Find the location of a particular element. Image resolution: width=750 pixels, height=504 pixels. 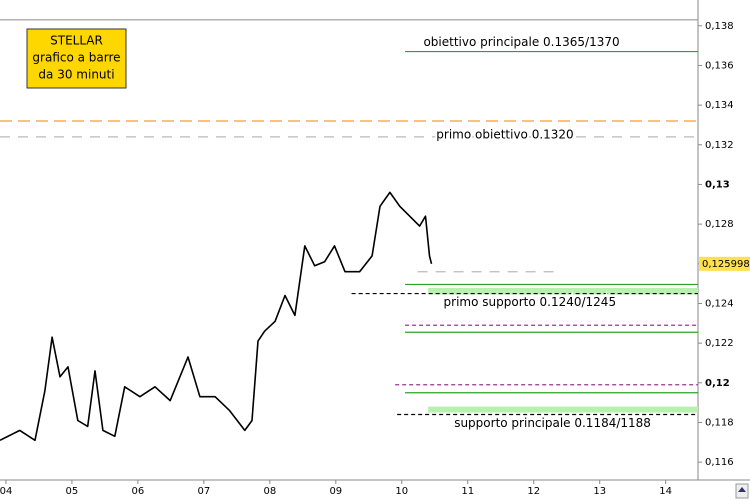

y-tick-label: 0,134 is located at coordinates (719, 105).